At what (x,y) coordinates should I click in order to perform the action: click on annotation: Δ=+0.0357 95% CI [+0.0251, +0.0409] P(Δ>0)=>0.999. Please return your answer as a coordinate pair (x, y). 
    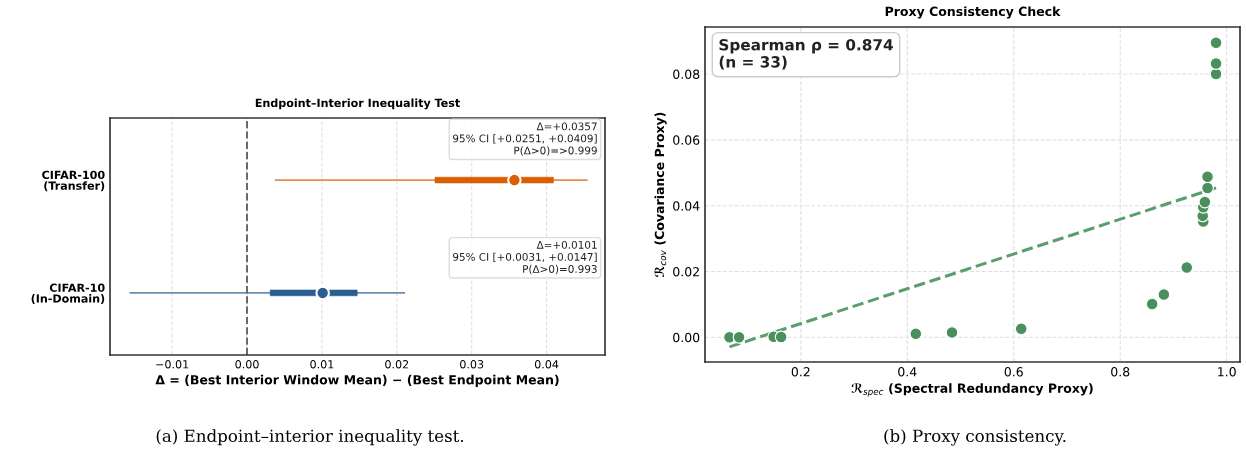
    Looking at the image, I should click on (525, 139).